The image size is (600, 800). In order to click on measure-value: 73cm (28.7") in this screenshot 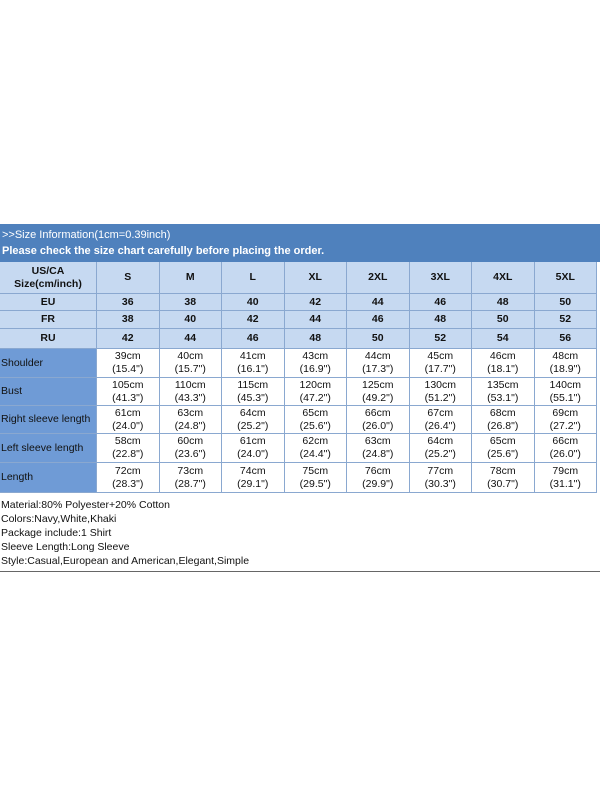, I will do `click(190, 478)`.